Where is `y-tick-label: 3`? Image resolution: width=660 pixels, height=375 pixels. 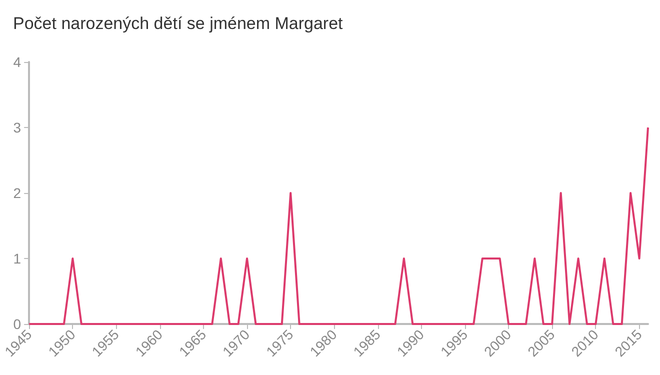
y-tick-label: 3 is located at coordinates (17, 128).